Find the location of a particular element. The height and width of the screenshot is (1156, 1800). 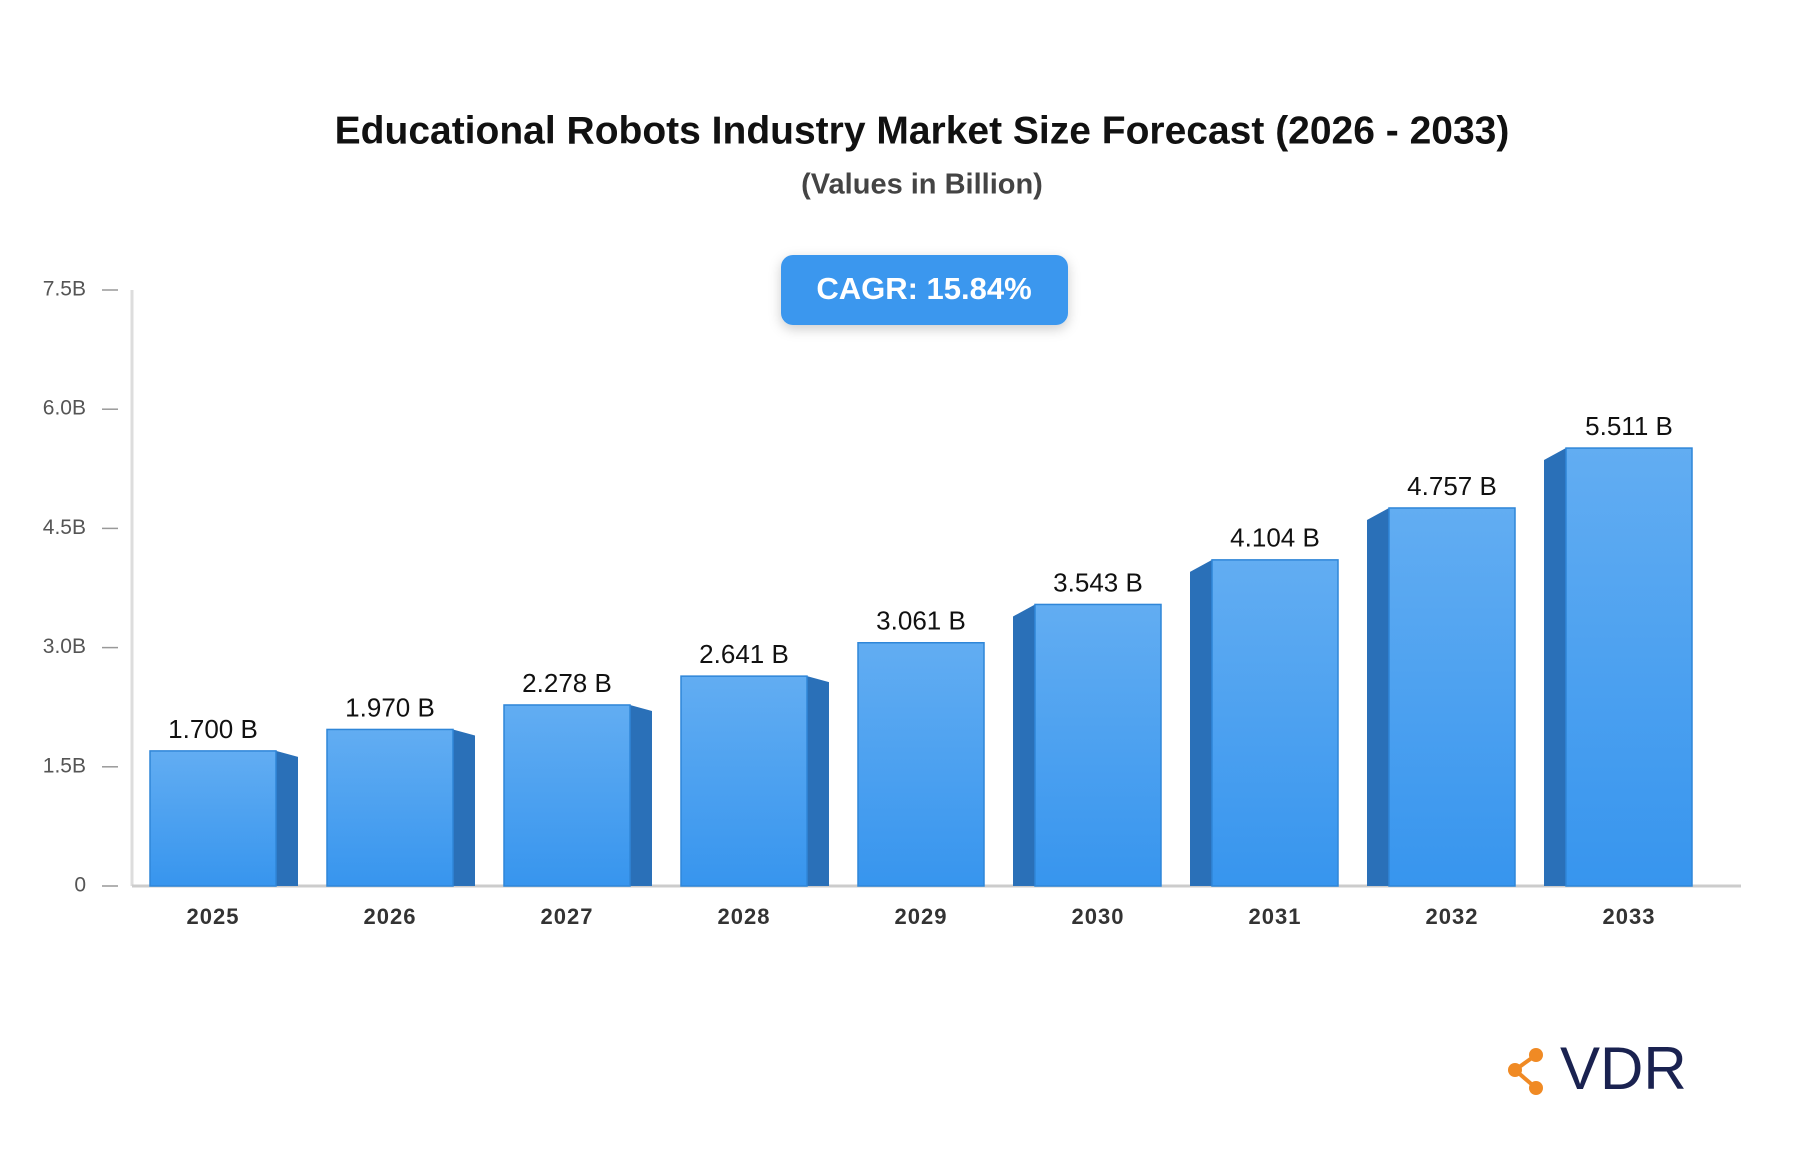

logo: VDR is located at coordinates (1597, 1068).